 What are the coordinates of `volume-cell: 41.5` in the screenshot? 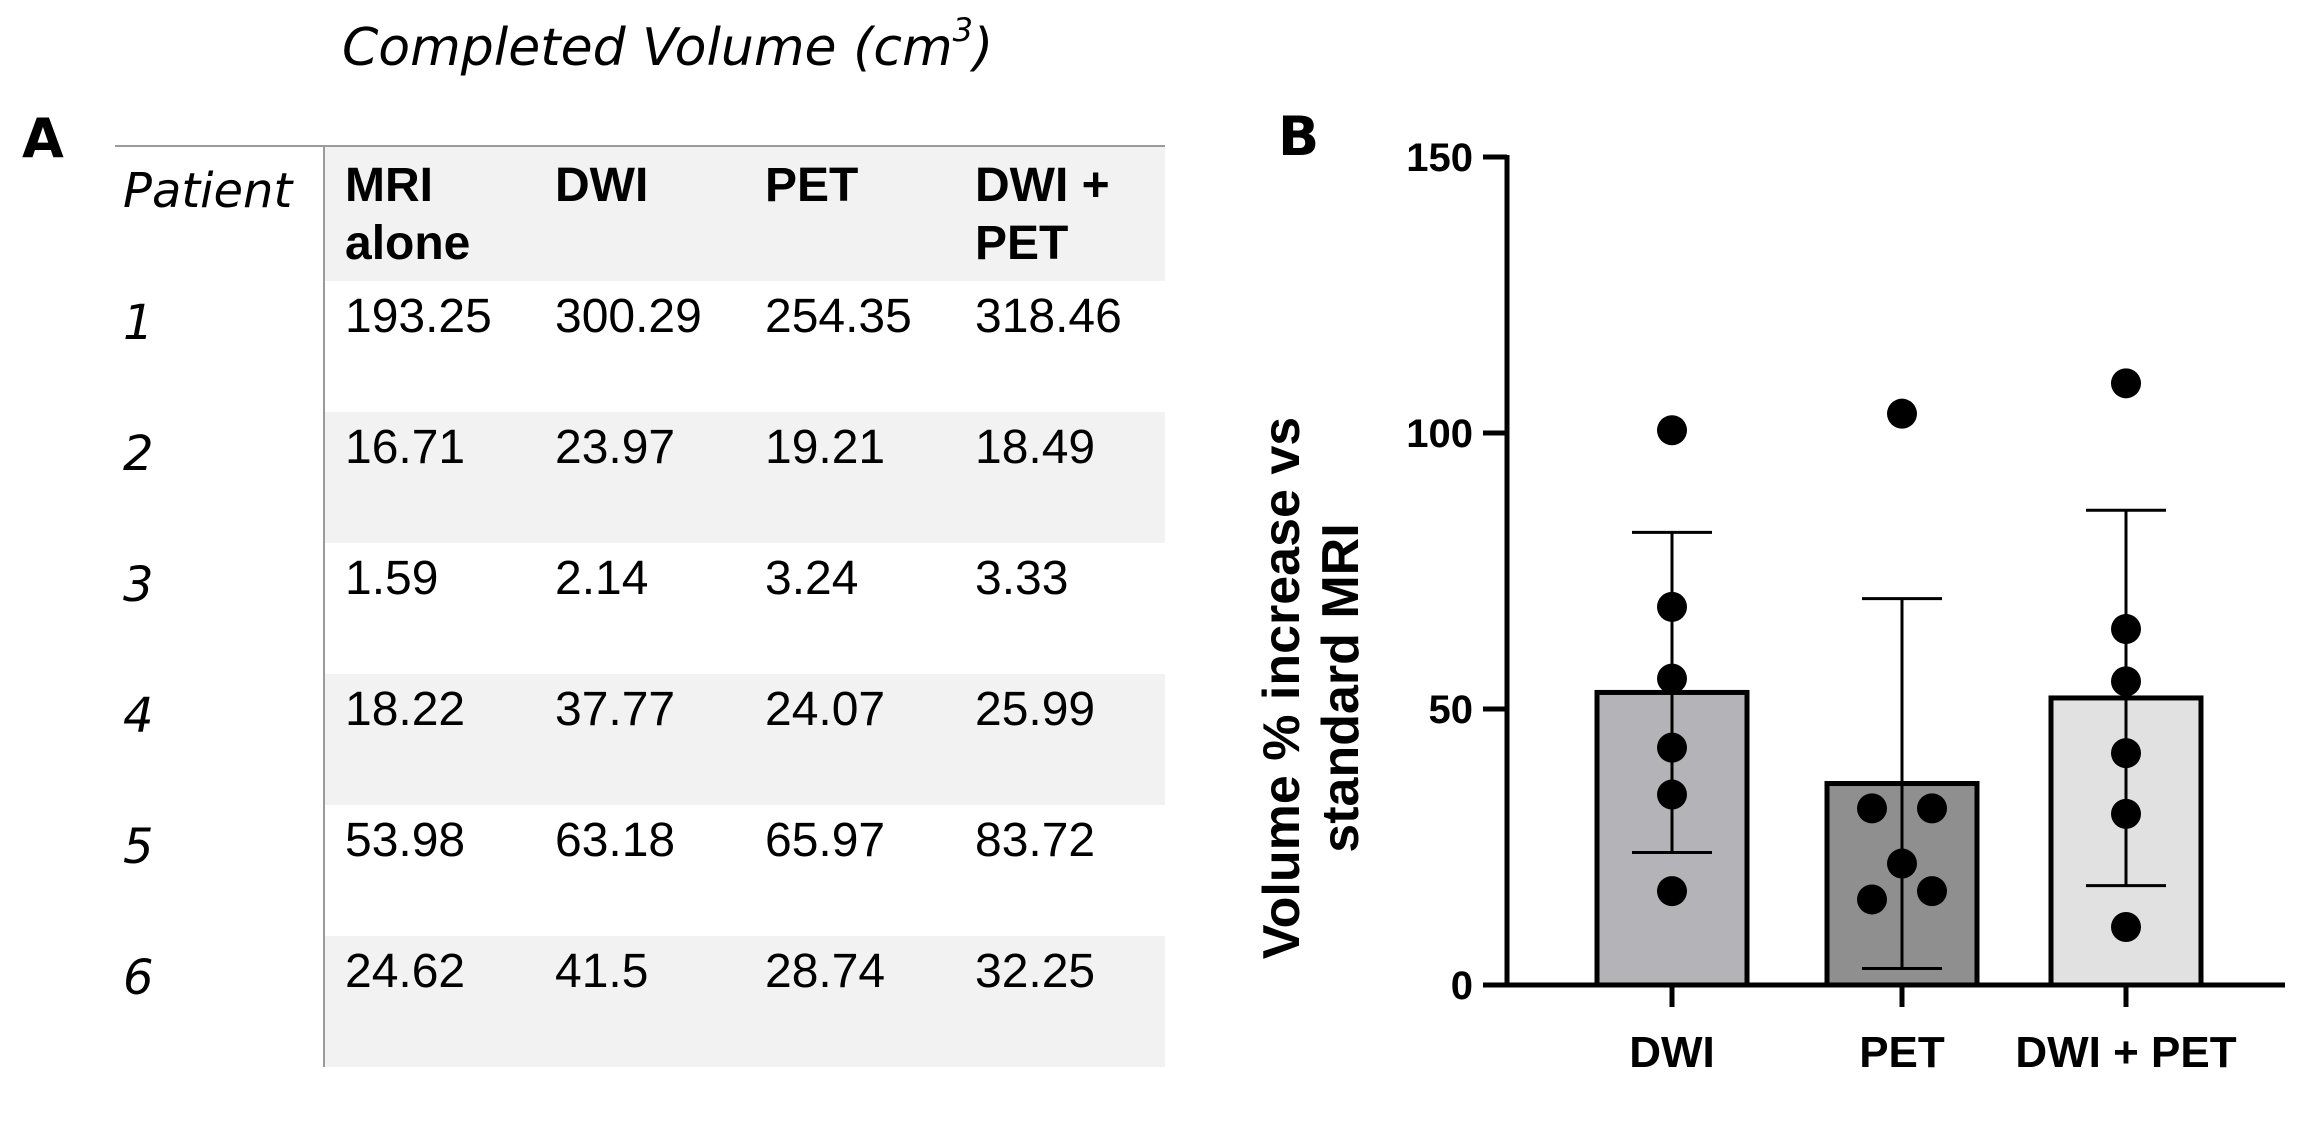 It's located at (640, 1001).